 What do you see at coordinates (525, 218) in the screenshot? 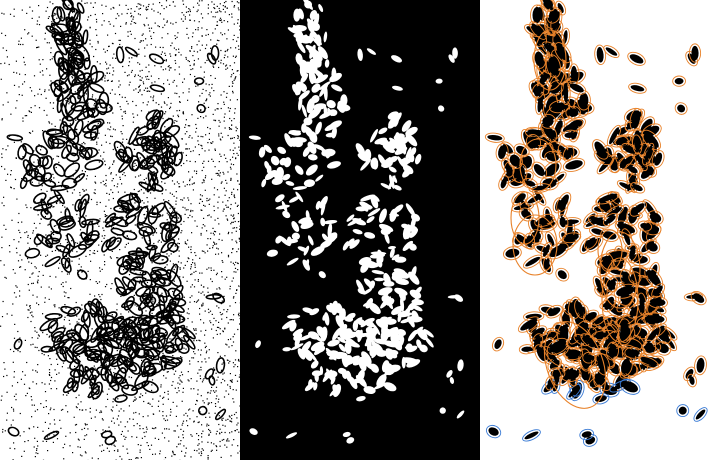
I see `cluster-detection-ellipse` at bounding box center [525, 218].